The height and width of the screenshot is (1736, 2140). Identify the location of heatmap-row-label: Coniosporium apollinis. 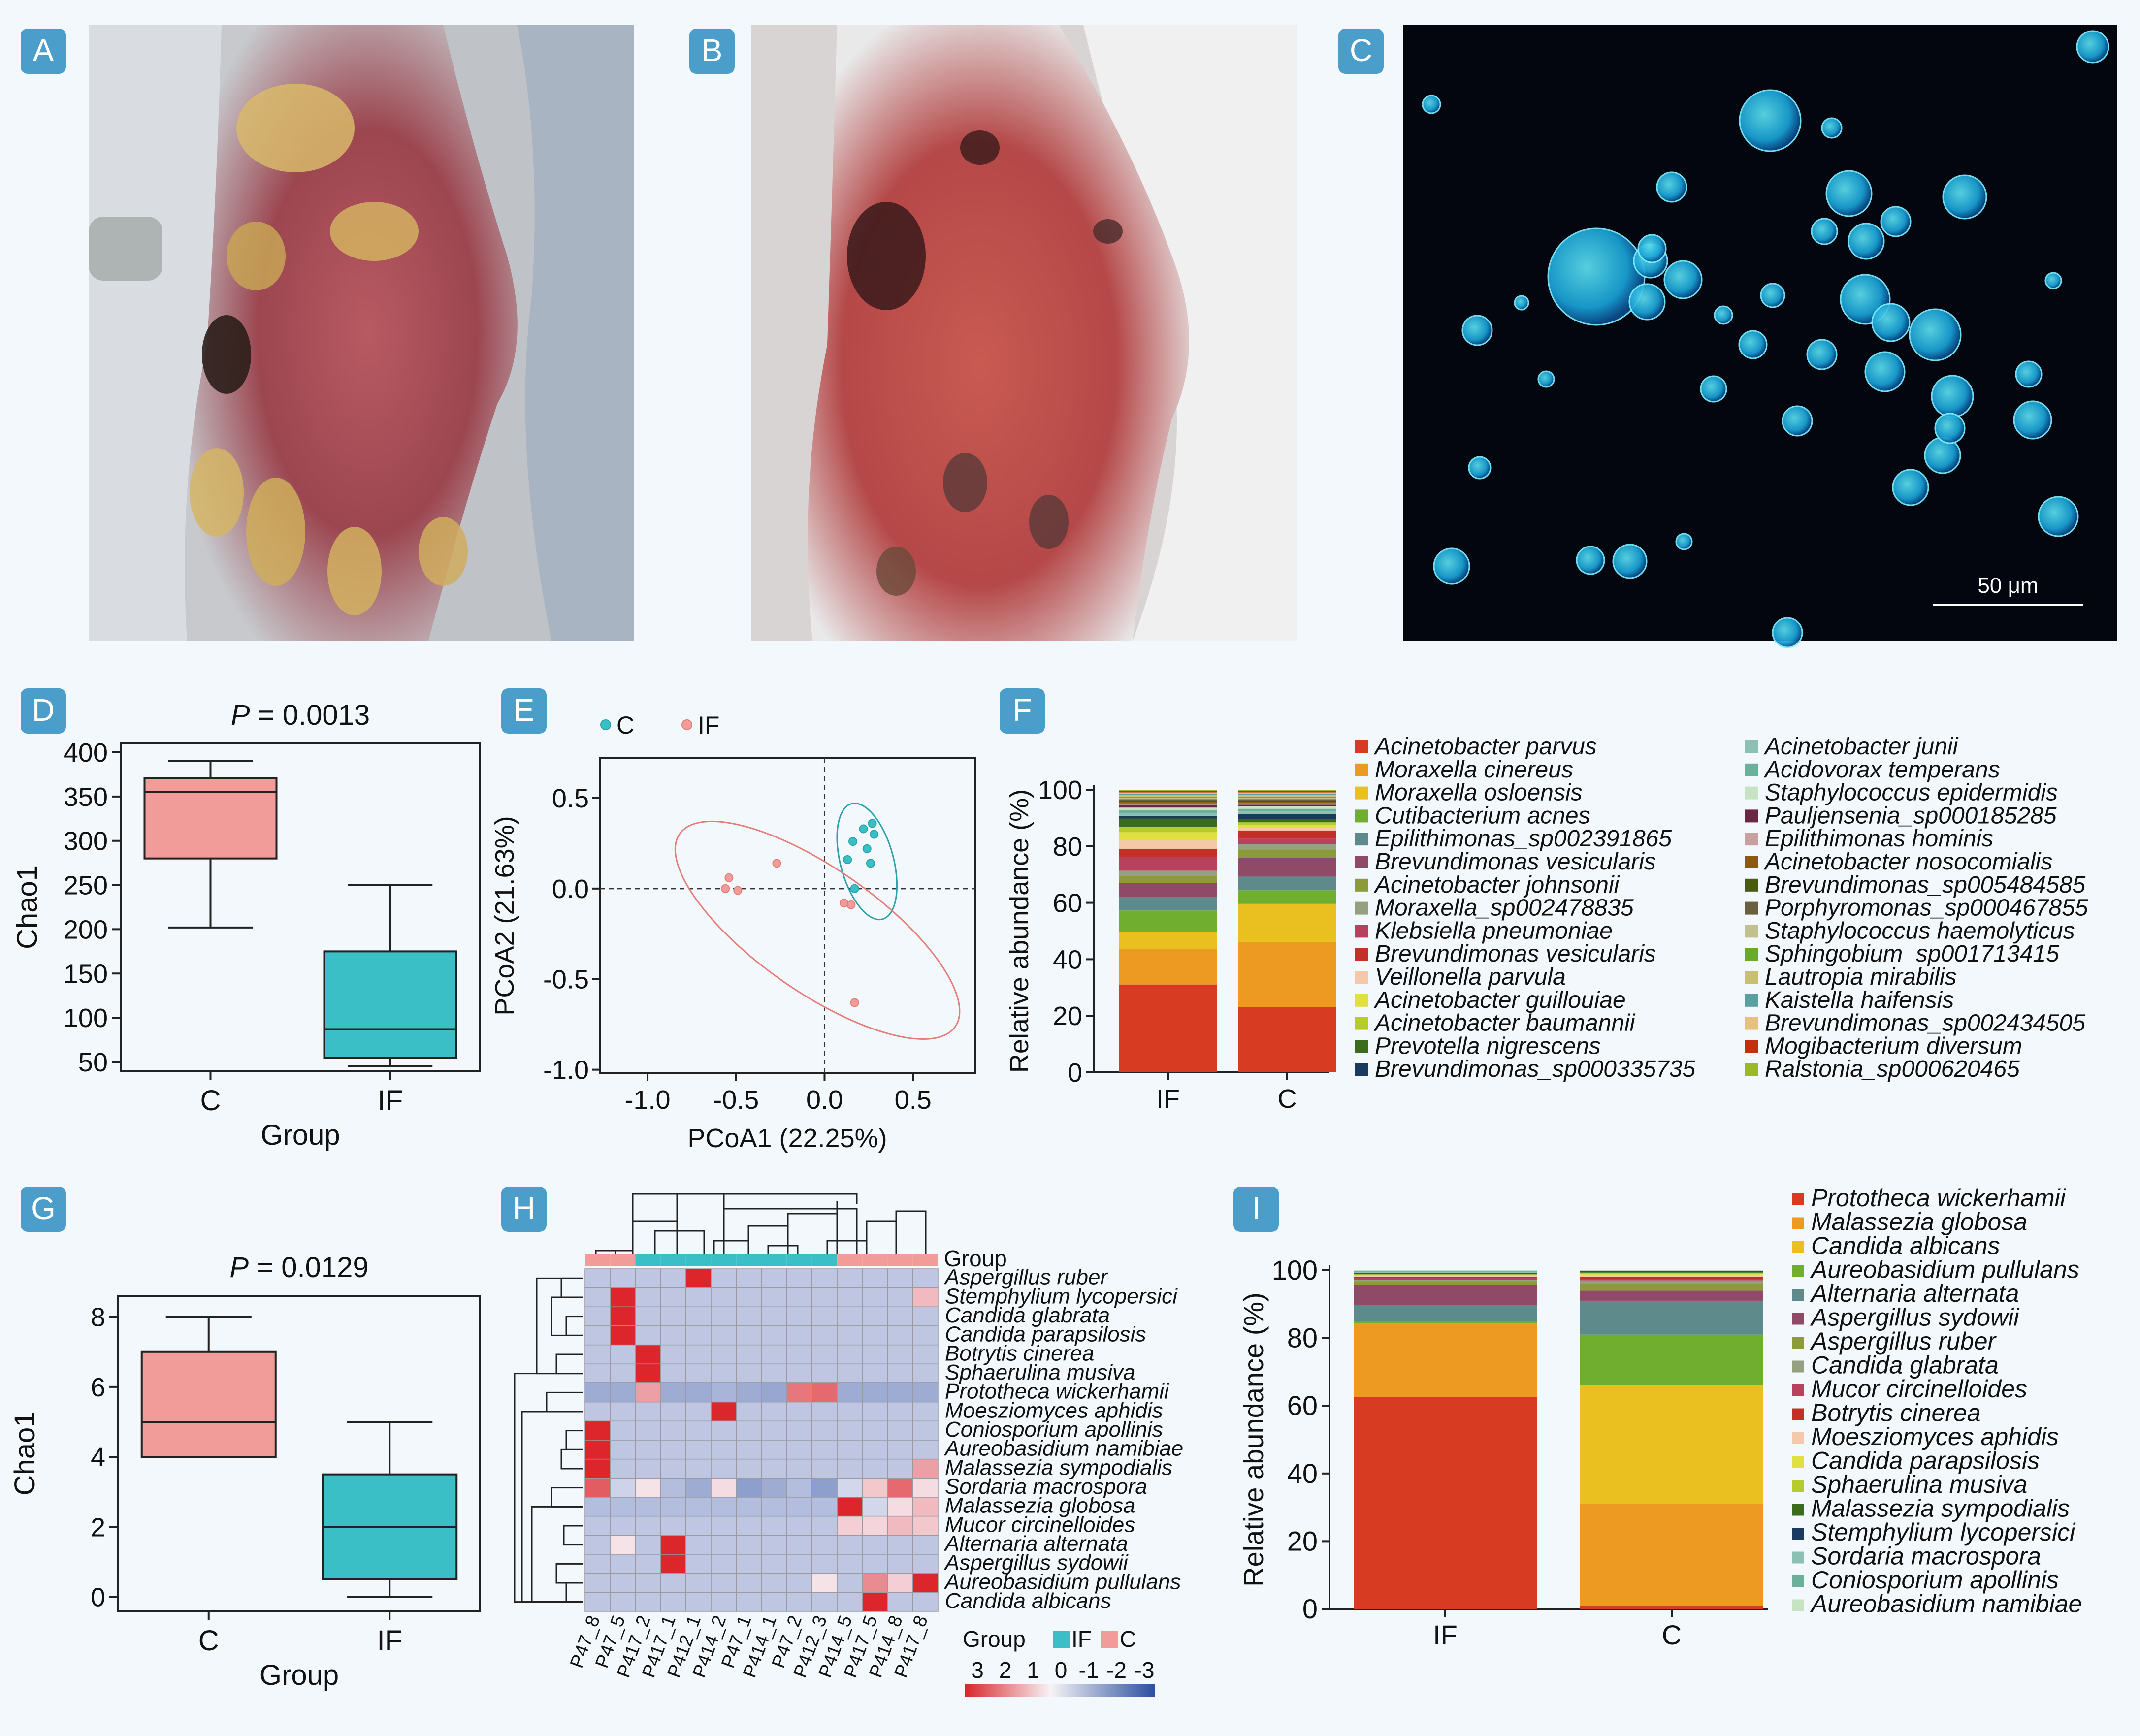
(1054, 1429).